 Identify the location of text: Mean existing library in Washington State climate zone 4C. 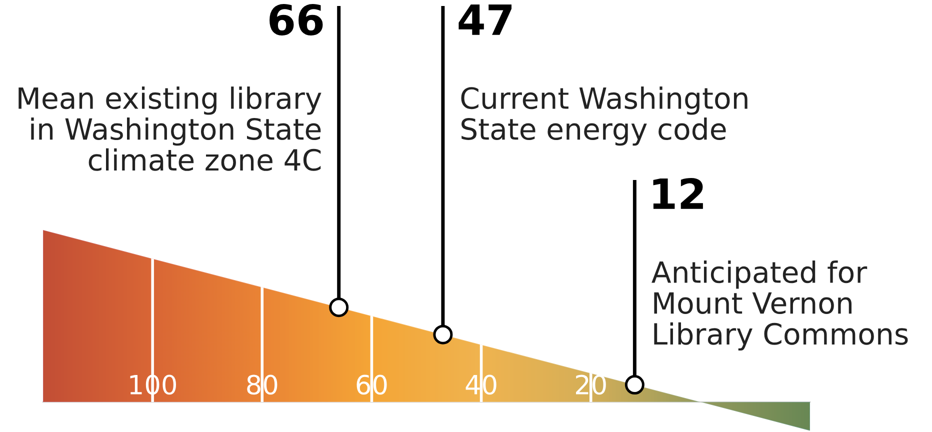
(170, 128).